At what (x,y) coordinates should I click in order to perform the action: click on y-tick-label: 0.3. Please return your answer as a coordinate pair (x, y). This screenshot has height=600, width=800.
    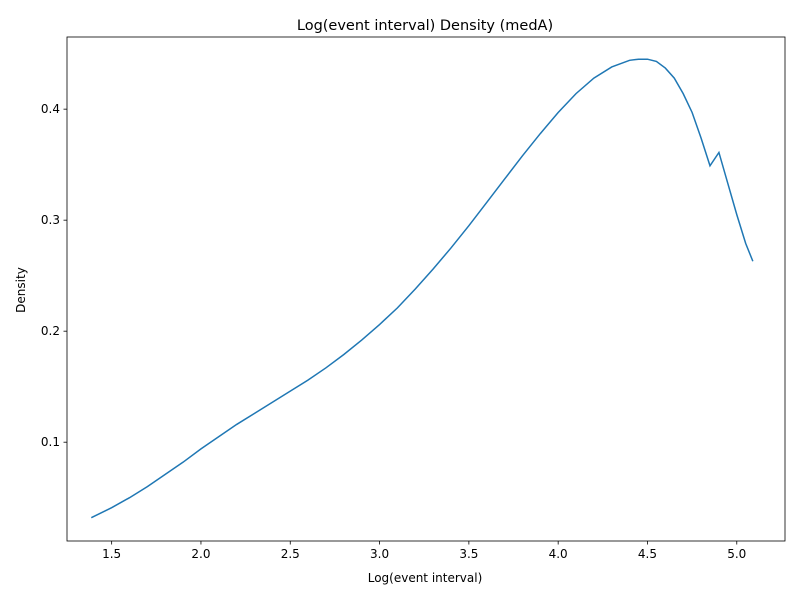
    Looking at the image, I should click on (50, 220).